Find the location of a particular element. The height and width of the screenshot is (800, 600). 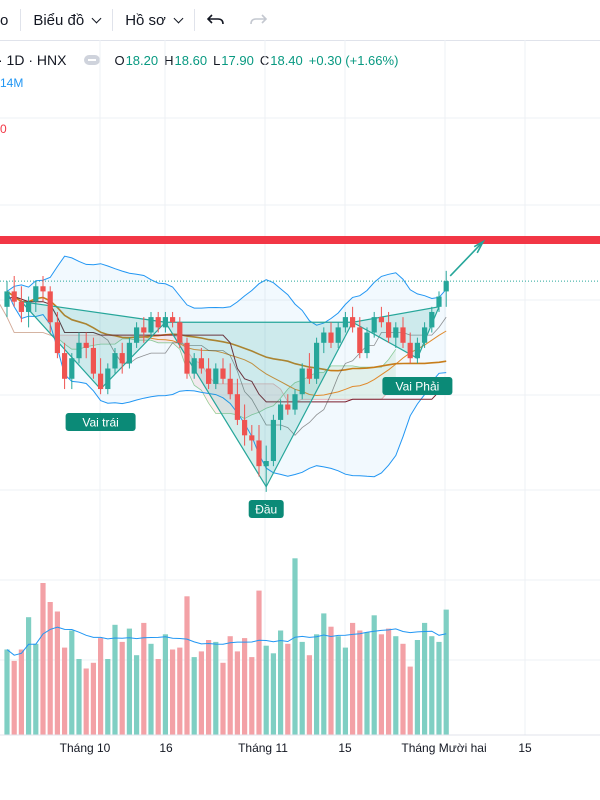

head-label: Đầu is located at coordinates (266, 509).